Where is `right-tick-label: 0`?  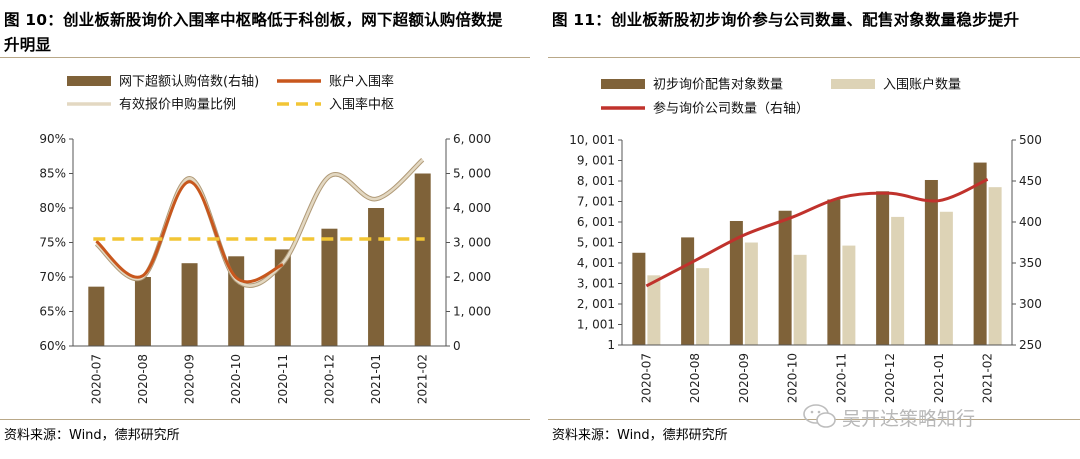
right-tick-label: 0 is located at coordinates (457, 346).